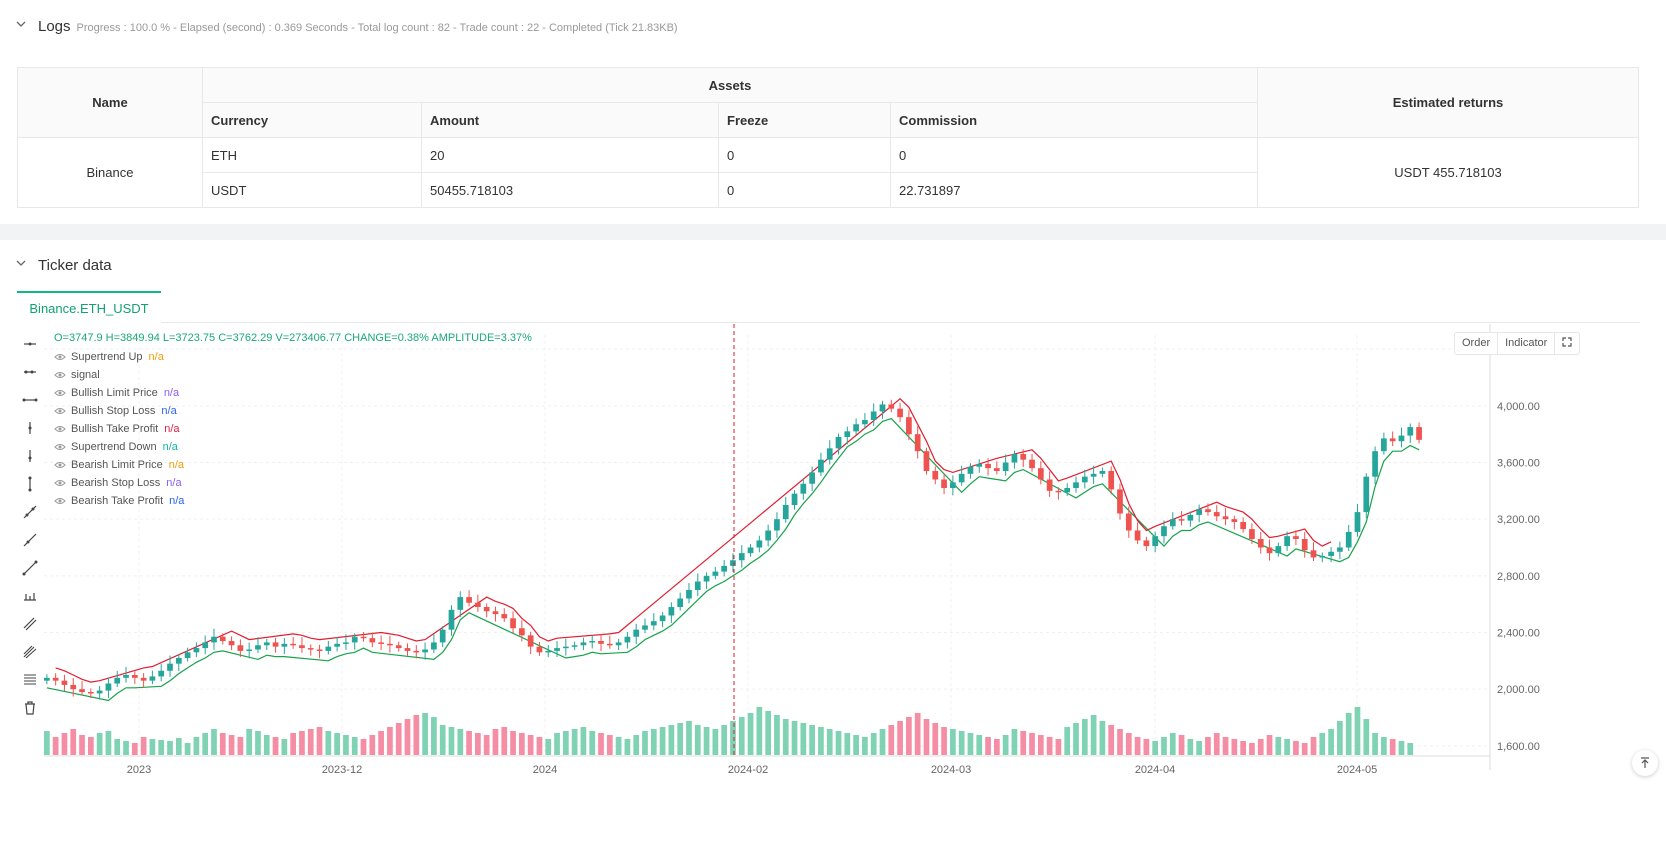 The height and width of the screenshot is (842, 1666). I want to click on legend-item: Bullish Limit Price n/a, so click(119, 393).